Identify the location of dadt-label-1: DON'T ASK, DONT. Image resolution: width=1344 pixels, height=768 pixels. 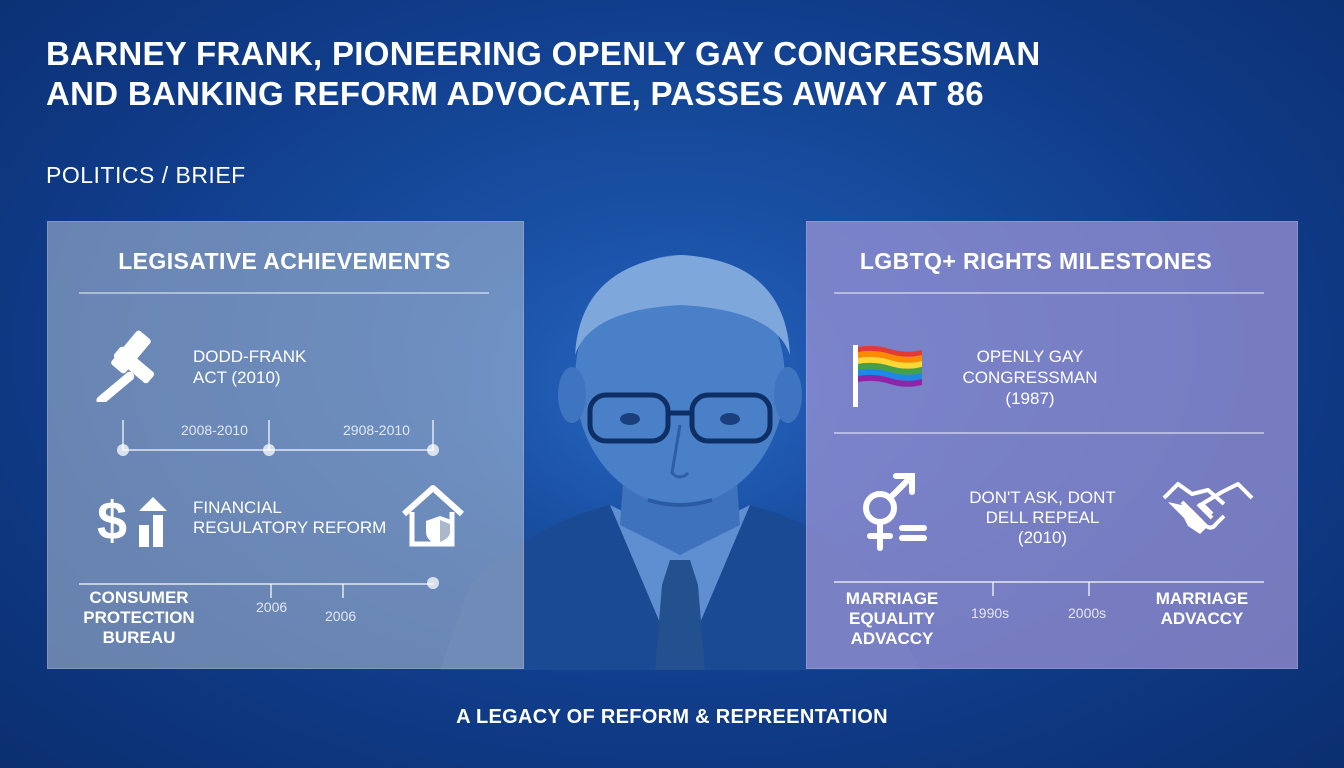
(1042, 497).